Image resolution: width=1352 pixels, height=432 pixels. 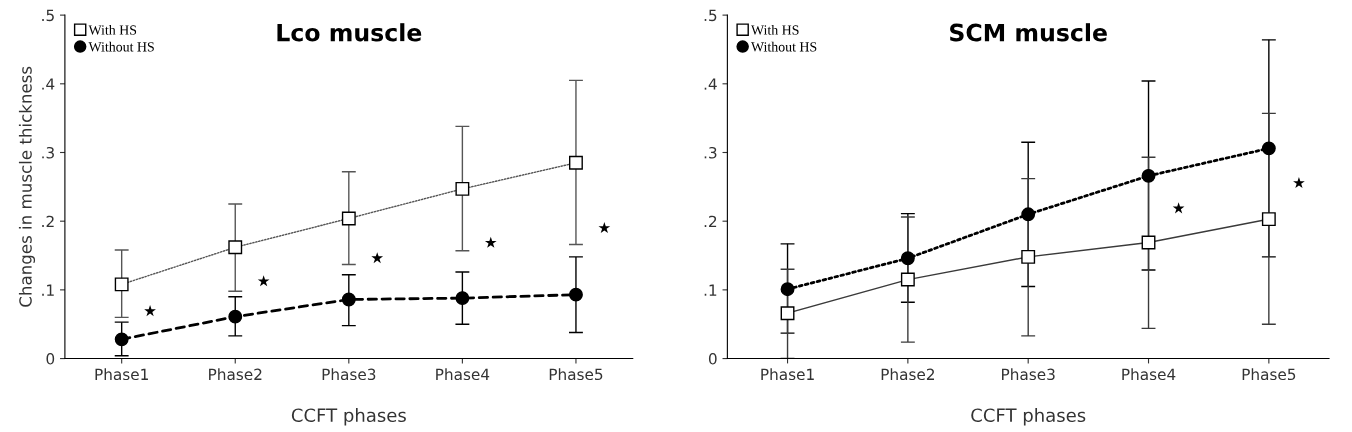 What do you see at coordinates (349, 32) in the screenshot?
I see `chart-title: Lco muscle` at bounding box center [349, 32].